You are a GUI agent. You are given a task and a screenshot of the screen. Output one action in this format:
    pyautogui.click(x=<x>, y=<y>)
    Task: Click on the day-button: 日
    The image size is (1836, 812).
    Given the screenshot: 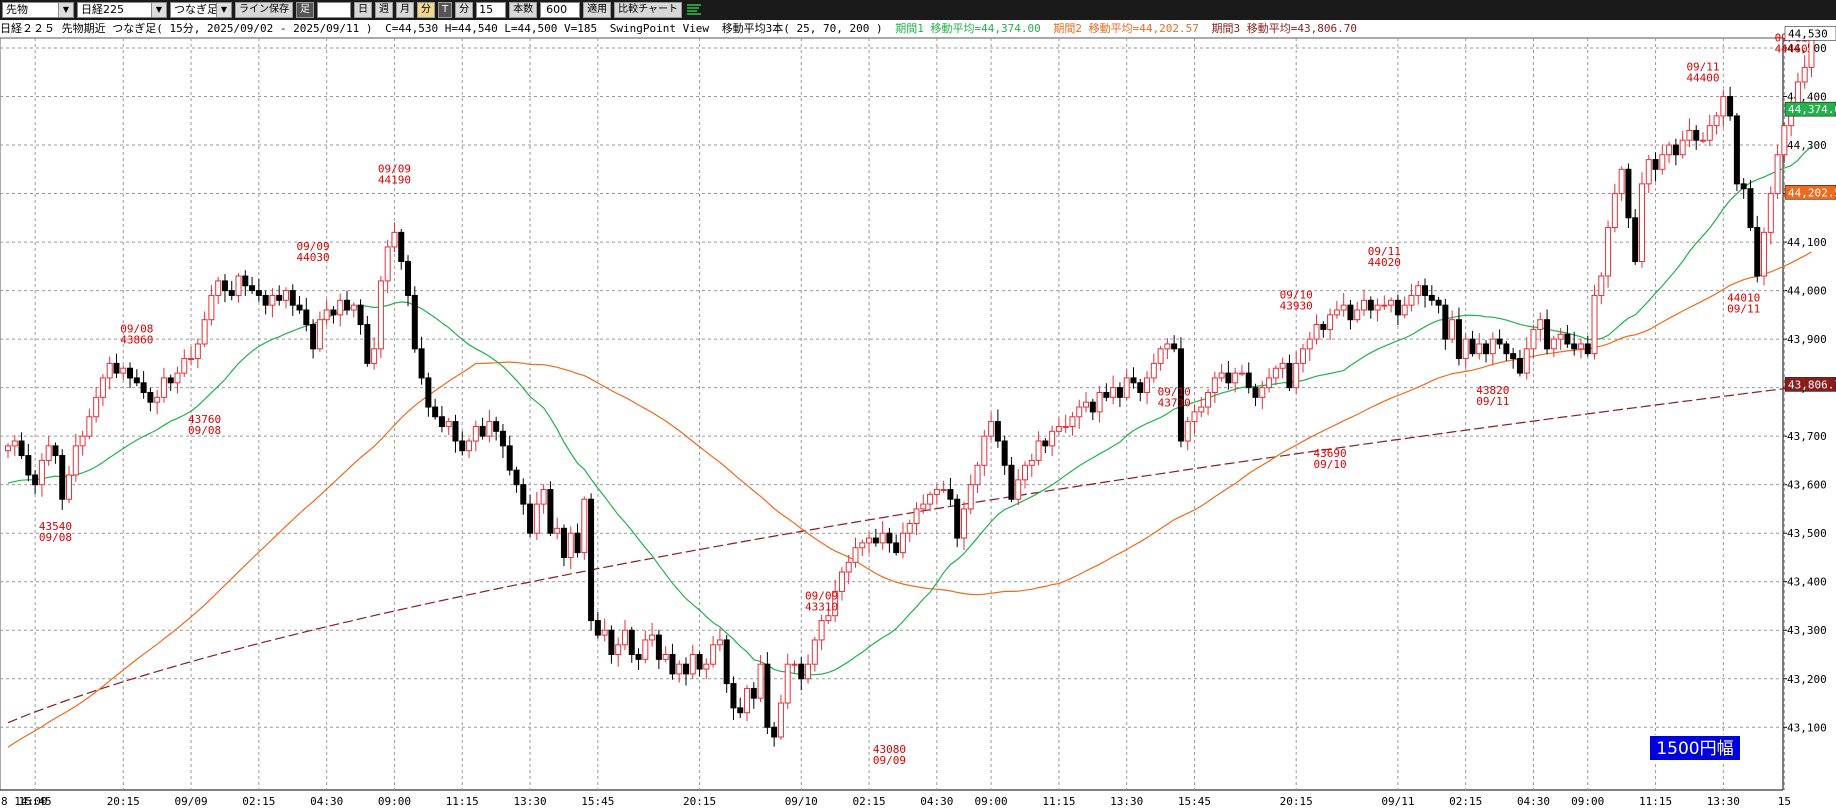 What is the action you would take?
    pyautogui.click(x=363, y=10)
    